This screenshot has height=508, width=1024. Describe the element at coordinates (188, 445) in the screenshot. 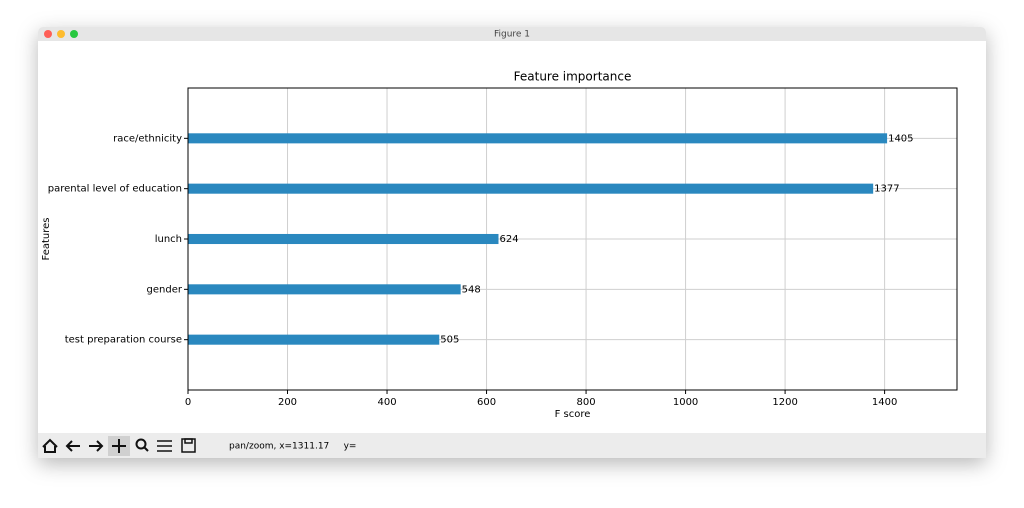

I see `save-button` at that location.